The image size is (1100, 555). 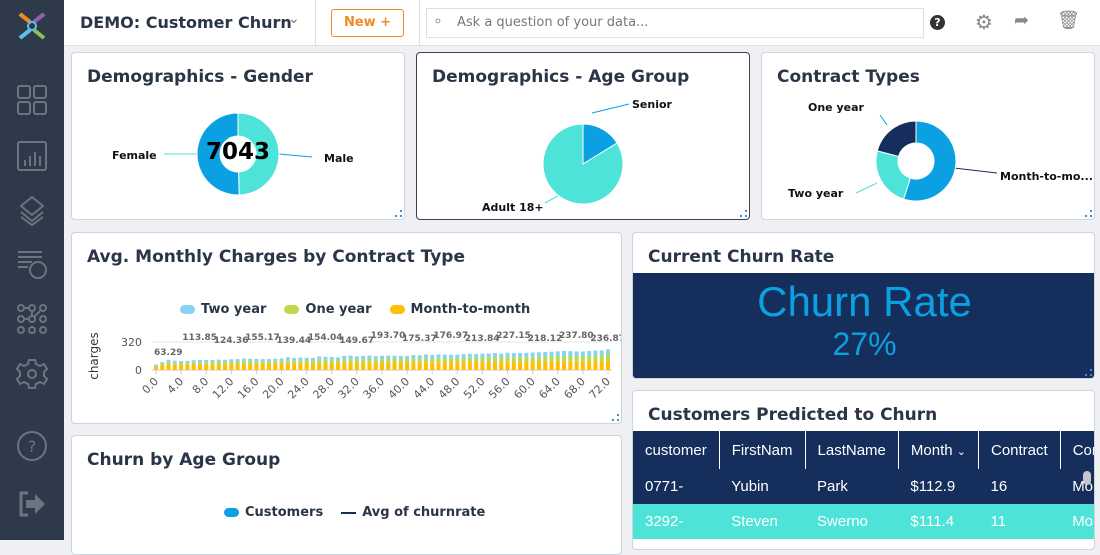 I want to click on column-header: customer, so click(x=676, y=450).